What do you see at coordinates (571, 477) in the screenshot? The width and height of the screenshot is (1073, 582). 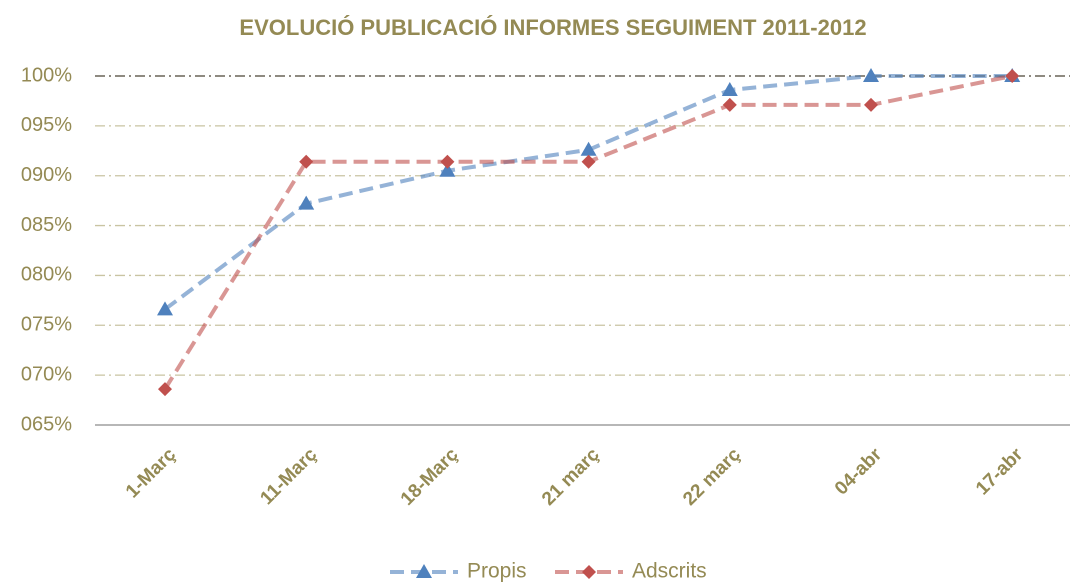 I see `x-tick-label: 21 març` at bounding box center [571, 477].